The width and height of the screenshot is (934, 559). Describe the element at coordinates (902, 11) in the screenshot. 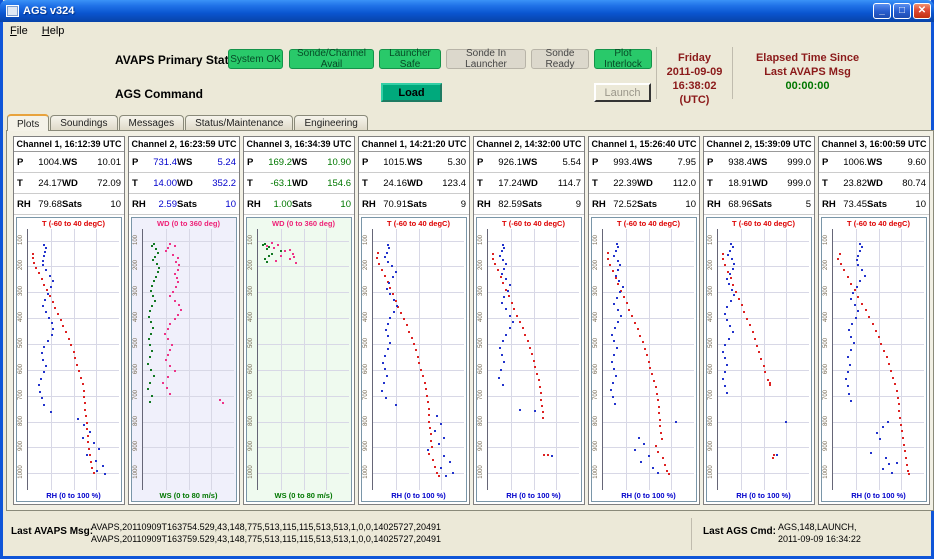

I see `maximize-button: □` at that location.